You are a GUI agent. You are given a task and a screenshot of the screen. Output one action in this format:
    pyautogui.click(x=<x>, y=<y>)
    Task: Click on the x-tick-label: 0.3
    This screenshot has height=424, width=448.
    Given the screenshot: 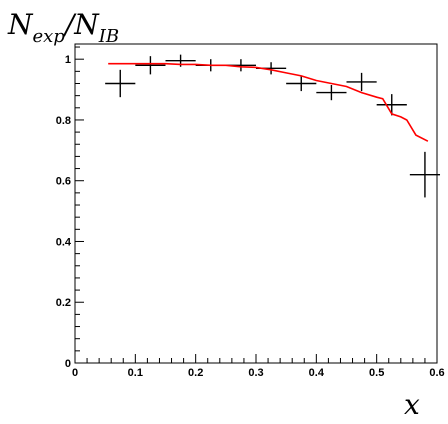 What is the action you would take?
    pyautogui.click(x=255, y=373)
    